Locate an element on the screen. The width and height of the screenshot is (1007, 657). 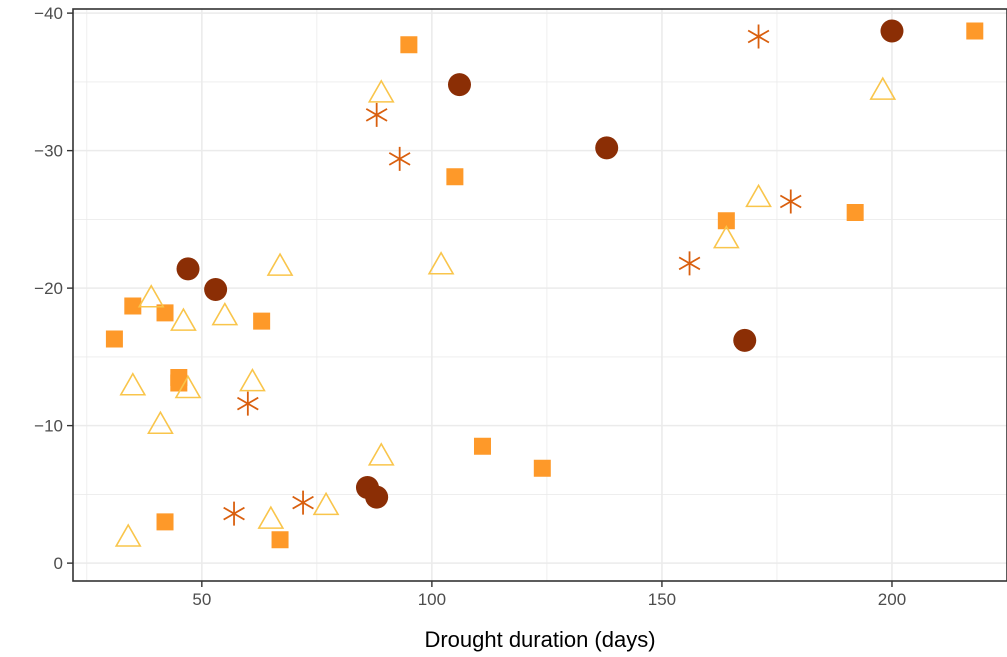
x-axis-title: Drought duration (days) is located at coordinates (539, 639).